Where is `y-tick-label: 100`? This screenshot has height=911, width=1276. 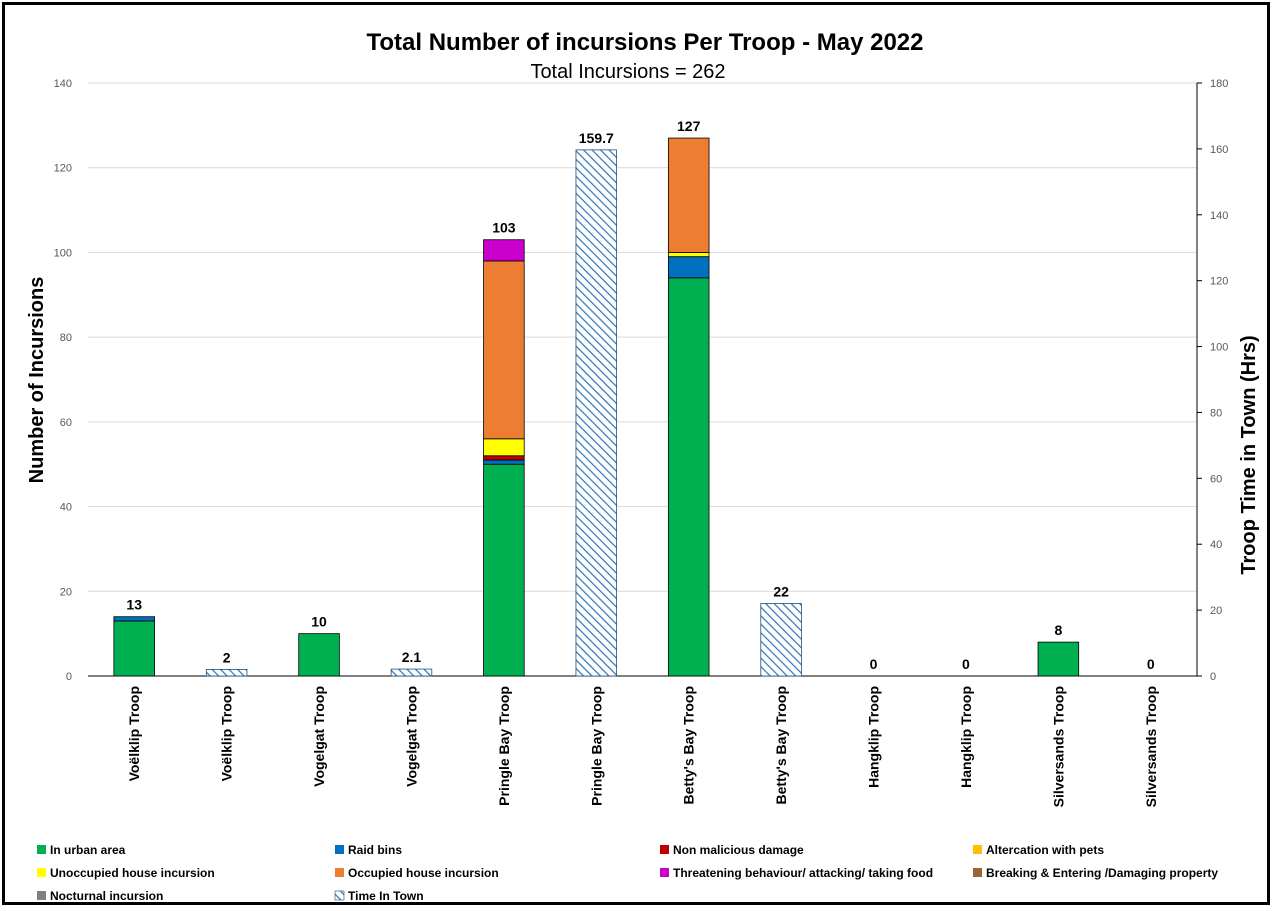 y-tick-label: 100 is located at coordinates (63, 253).